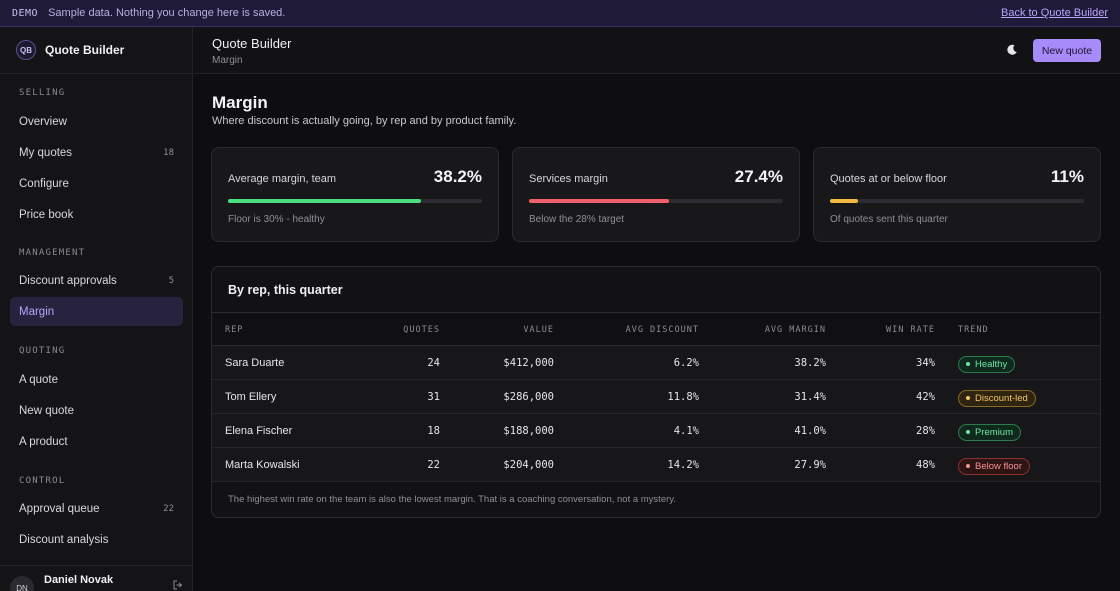 Image resolution: width=1120 pixels, height=591 pixels. What do you see at coordinates (662, 330) in the screenshot?
I see `col-header-avg-discount: AVG DISCOUNT` at bounding box center [662, 330].